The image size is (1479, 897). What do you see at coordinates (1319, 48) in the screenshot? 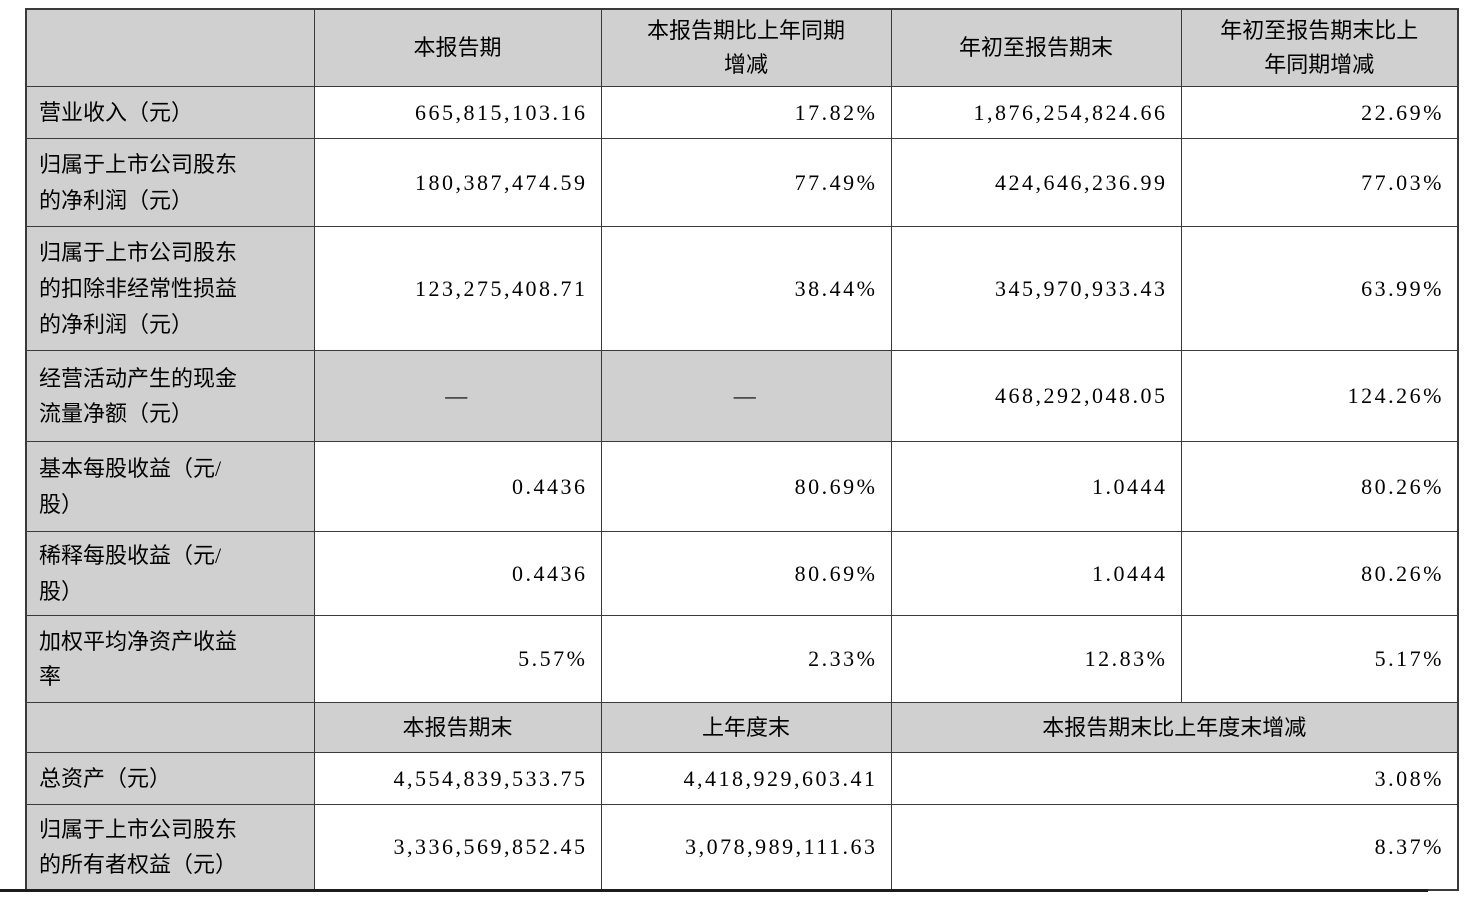
I see `col-header-year-to-date-yoy: 年初至报告期末比上 年同期增减` at bounding box center [1319, 48].